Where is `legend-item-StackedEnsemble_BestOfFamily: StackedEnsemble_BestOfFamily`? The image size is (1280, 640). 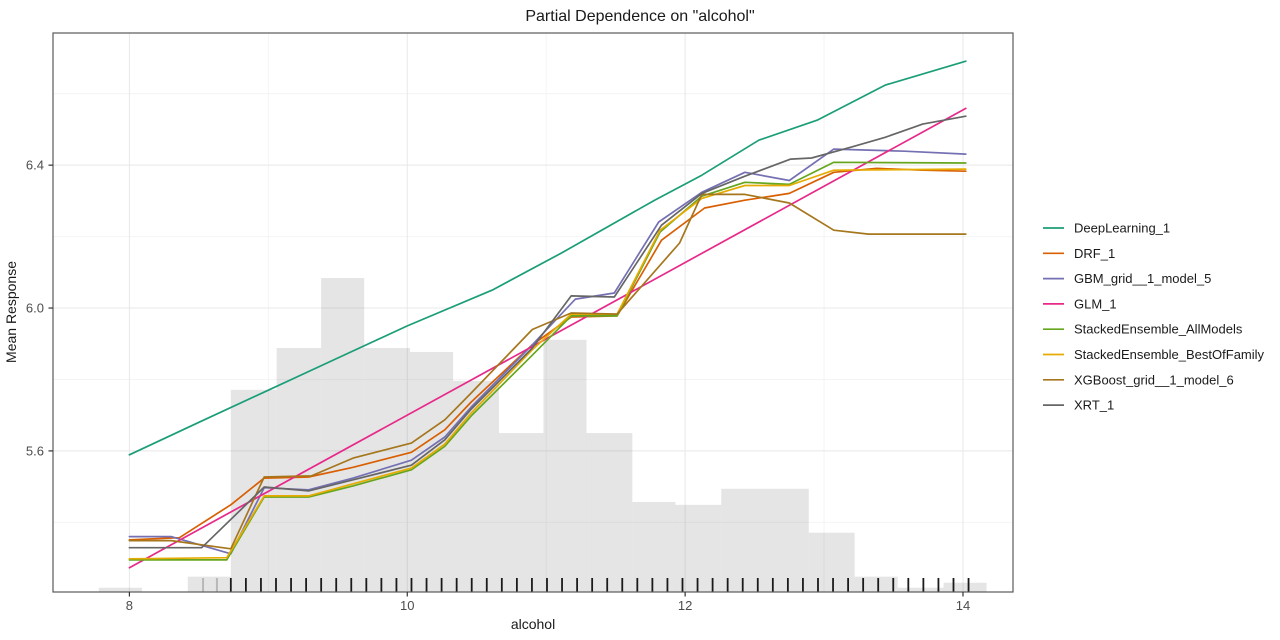 legend-item-StackedEnsemble_BestOfFamily: StackedEnsemble_BestOfFamily is located at coordinates (1154, 354).